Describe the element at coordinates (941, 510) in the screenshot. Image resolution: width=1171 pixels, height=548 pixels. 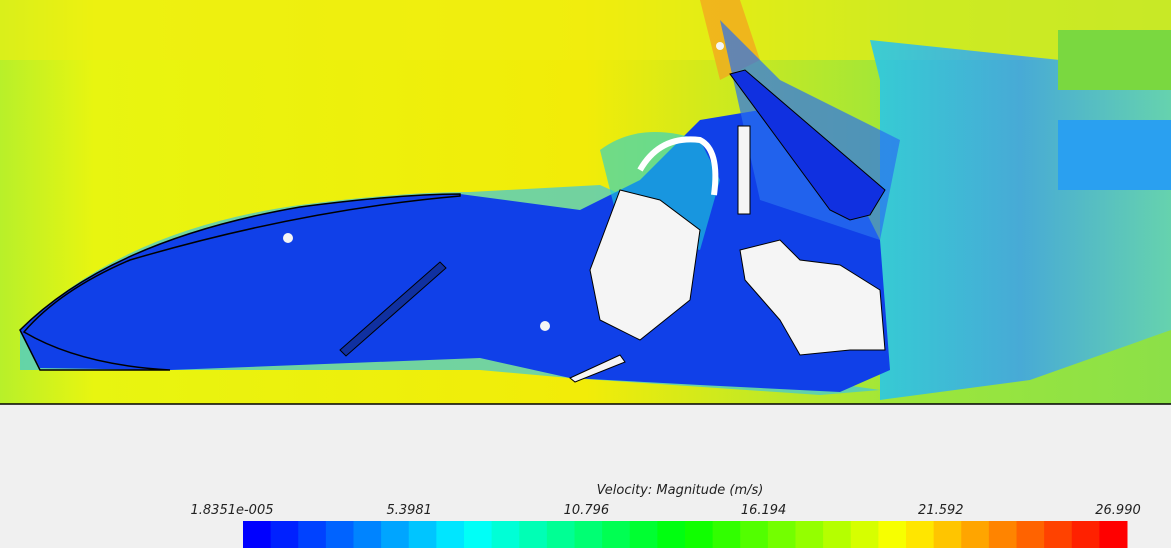
I see `colorbar-tick-label: 21.592` at that location.